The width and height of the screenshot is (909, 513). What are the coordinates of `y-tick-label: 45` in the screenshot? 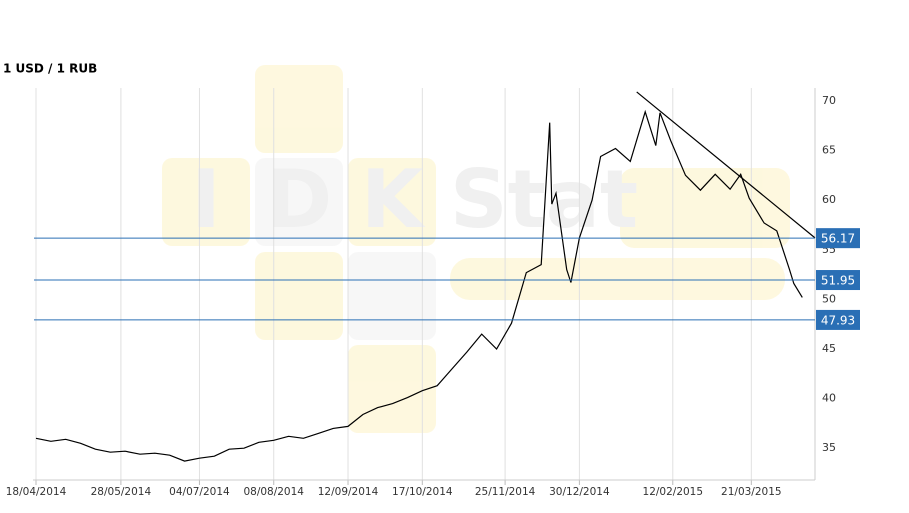 It's located at (829, 348).